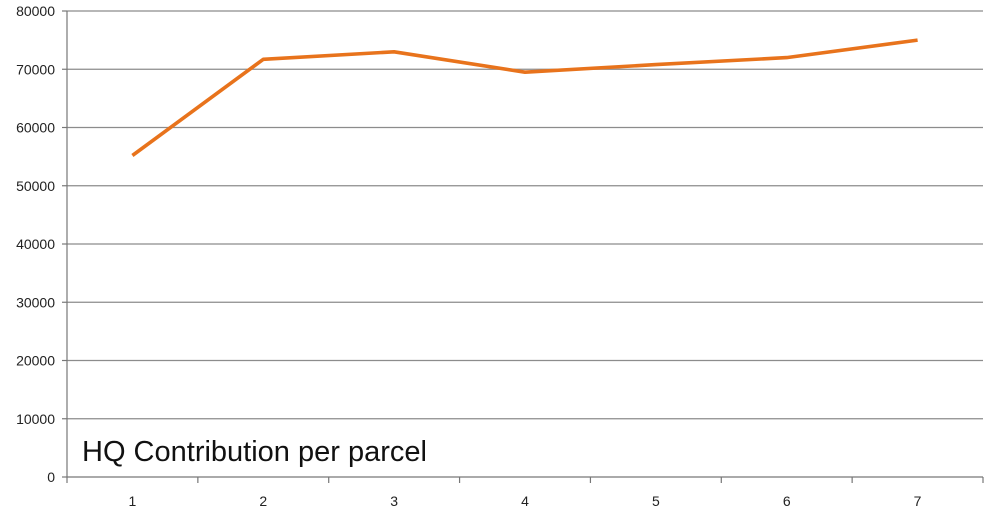 This screenshot has width=995, height=516. I want to click on x-tick-label: 1, so click(133, 501).